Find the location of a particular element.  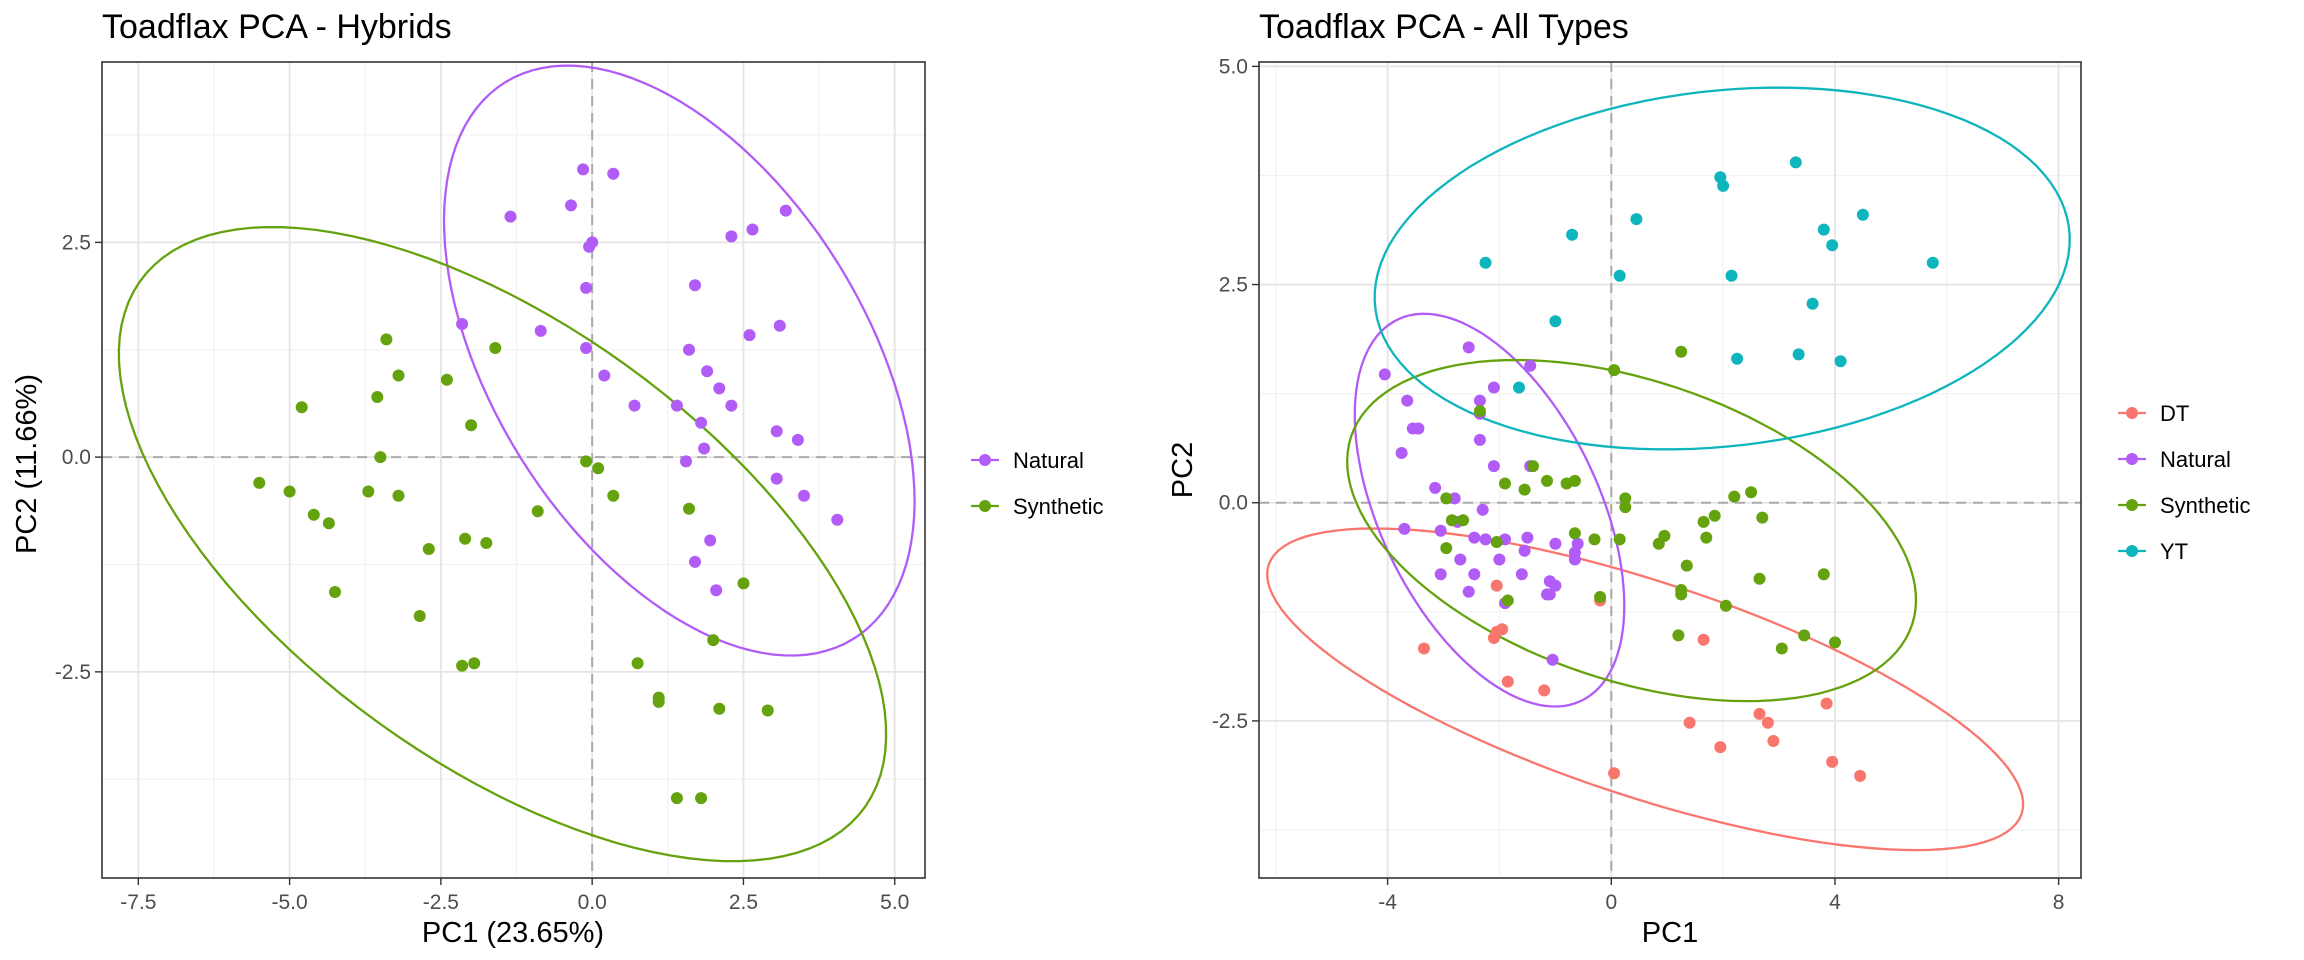

y-axis-label-all-types: PC2 is located at coordinates (1183, 470).